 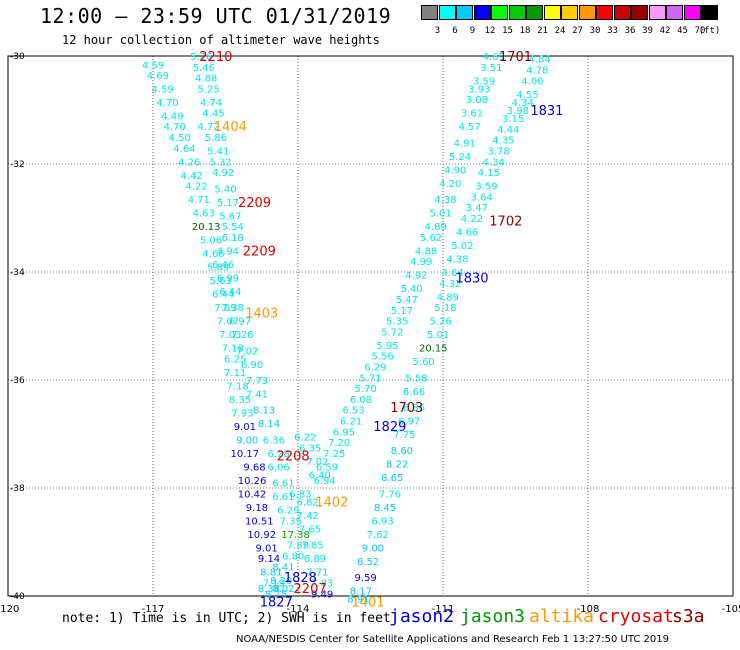 I want to click on wave-height-value: 5.63, so click(x=221, y=281).